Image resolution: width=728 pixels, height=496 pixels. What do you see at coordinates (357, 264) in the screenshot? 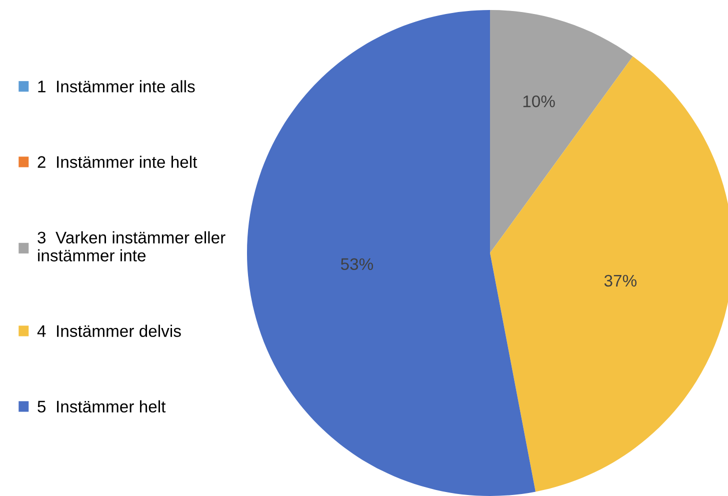
I see `data-label: 53%` at bounding box center [357, 264].